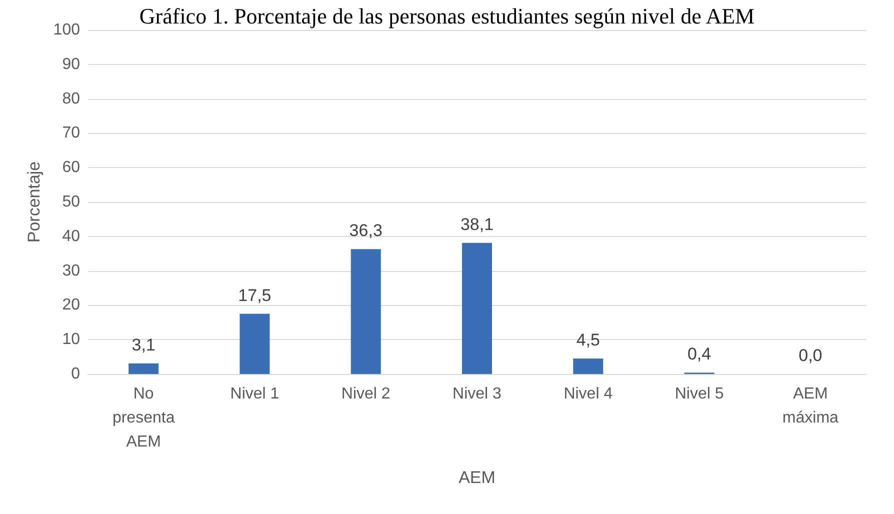 The image size is (894, 514). I want to click on x-tick-label: AEM máxima, so click(810, 406).